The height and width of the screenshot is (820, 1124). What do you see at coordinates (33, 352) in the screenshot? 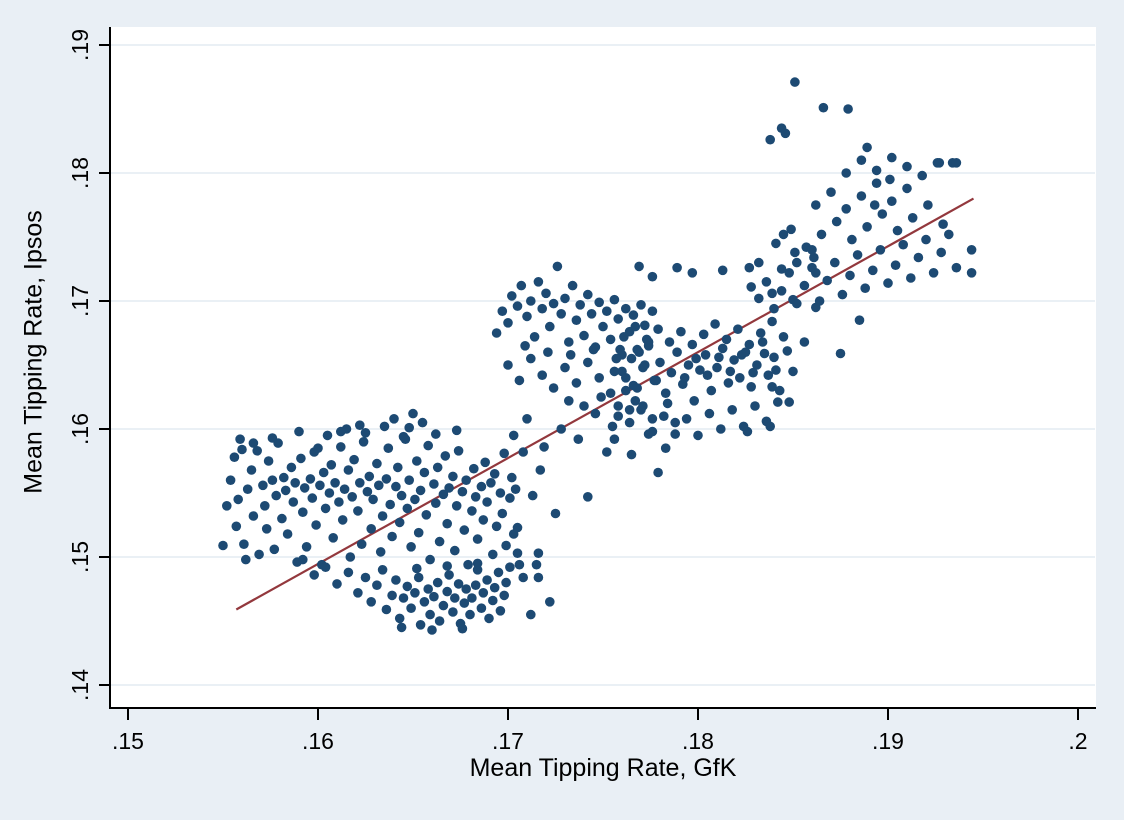
I see `y-axis-title: Mean Tipping Rate, Ipsos` at bounding box center [33, 352].